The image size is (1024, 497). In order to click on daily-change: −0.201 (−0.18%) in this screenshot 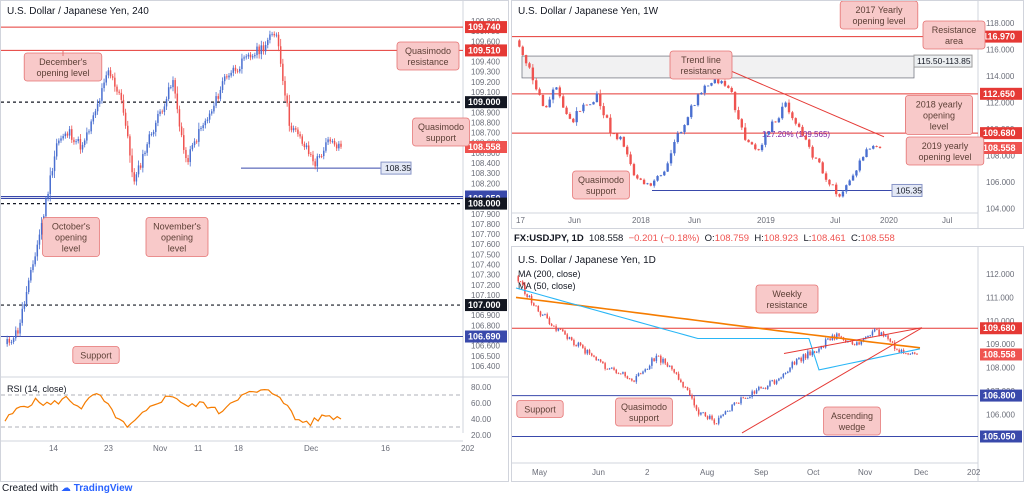, I will do `click(664, 238)`.